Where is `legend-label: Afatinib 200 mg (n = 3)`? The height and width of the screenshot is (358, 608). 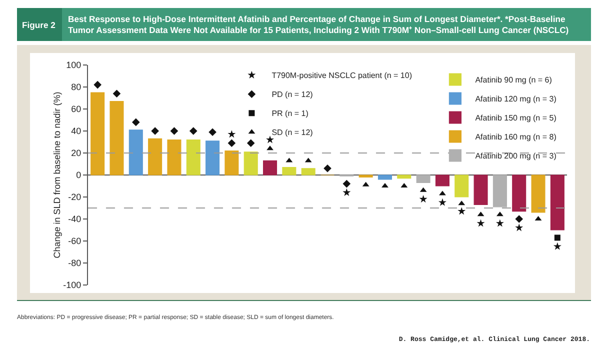
legend-label: Afatinib 200 mg (n = 3) is located at coordinates (516, 156).